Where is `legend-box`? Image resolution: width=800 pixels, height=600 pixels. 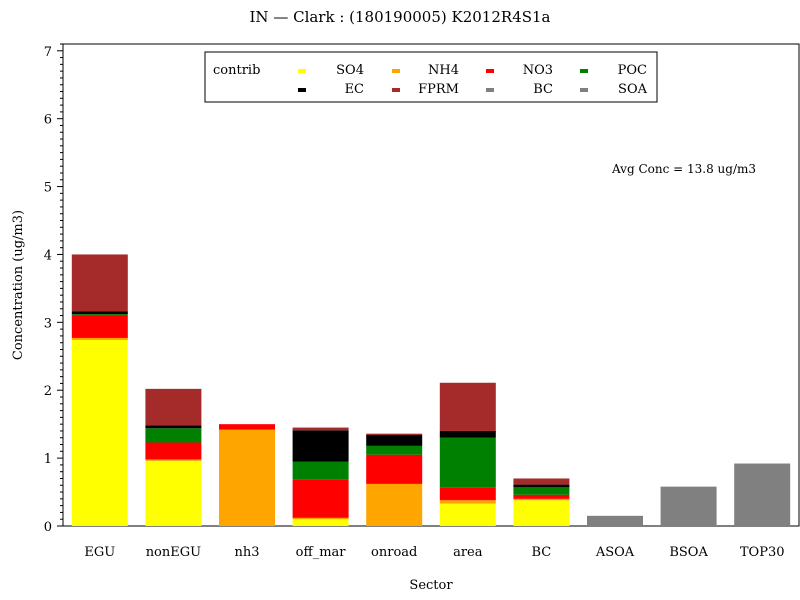
legend-box is located at coordinates (431, 77).